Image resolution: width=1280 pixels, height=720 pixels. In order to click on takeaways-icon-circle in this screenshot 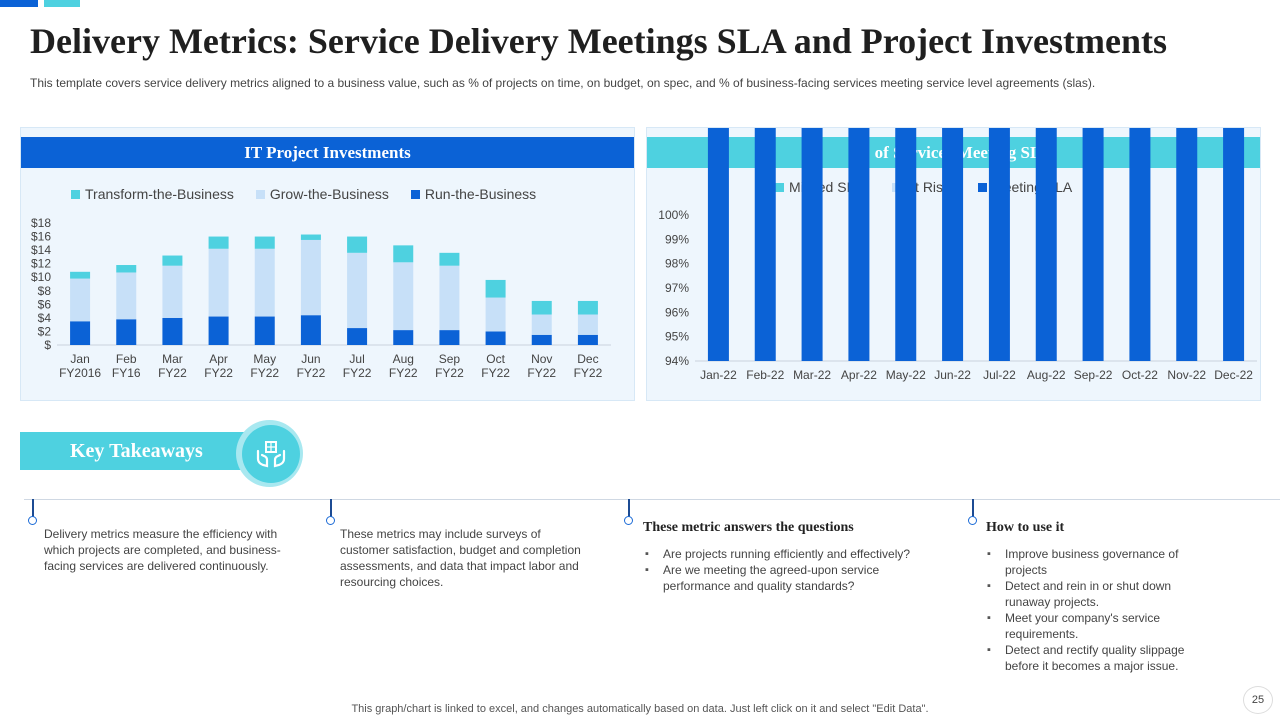, I will do `click(271, 454)`.